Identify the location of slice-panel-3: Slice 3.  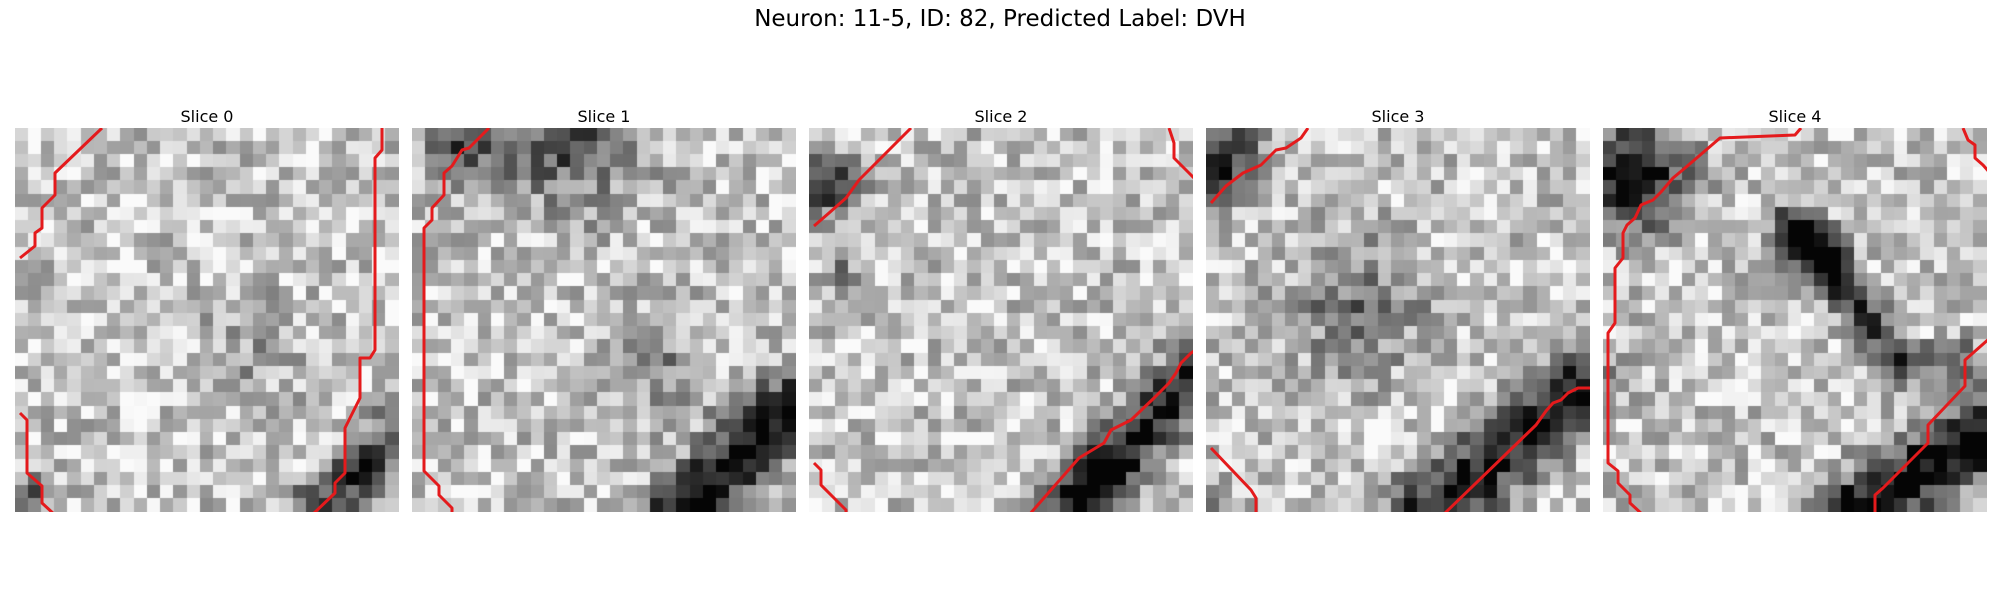
(1398, 309).